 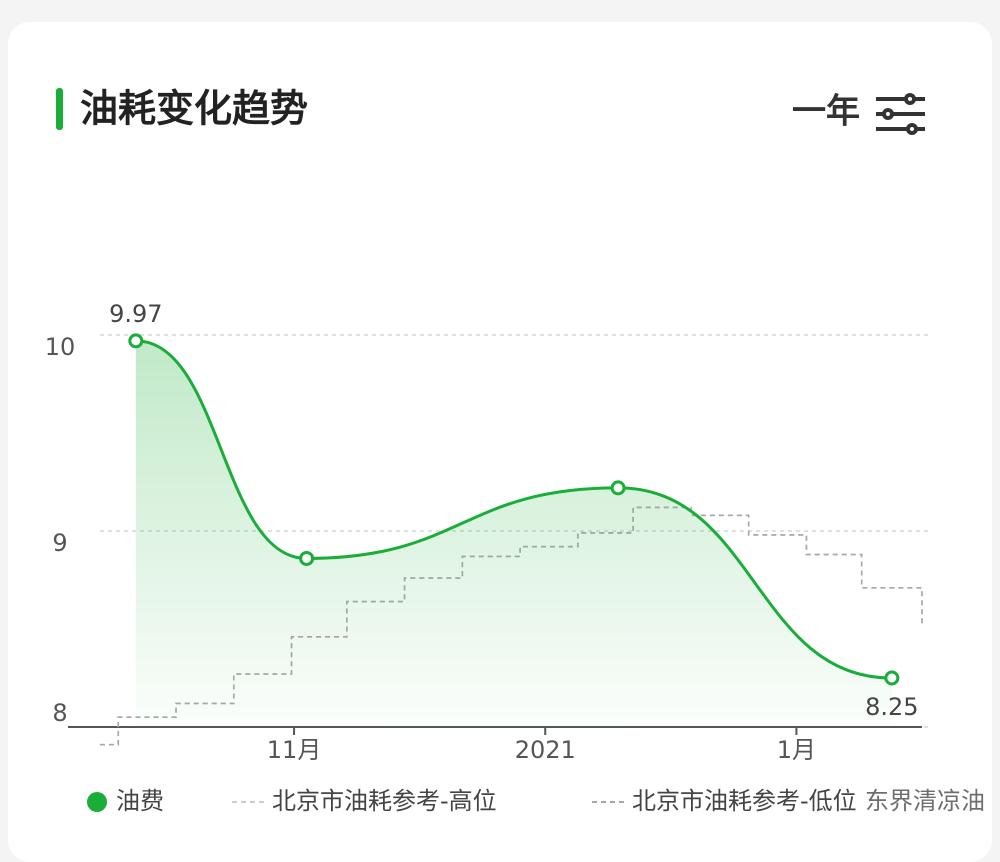 I want to click on y-tick-label: 10, so click(x=60, y=347).